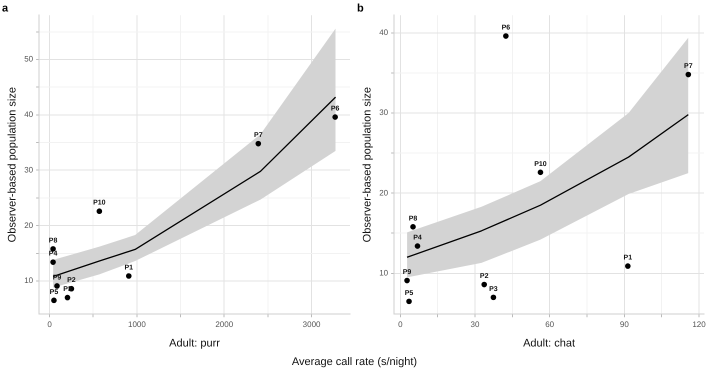 The width and height of the screenshot is (709, 376). I want to click on x-tick-label: 1000, so click(137, 325).